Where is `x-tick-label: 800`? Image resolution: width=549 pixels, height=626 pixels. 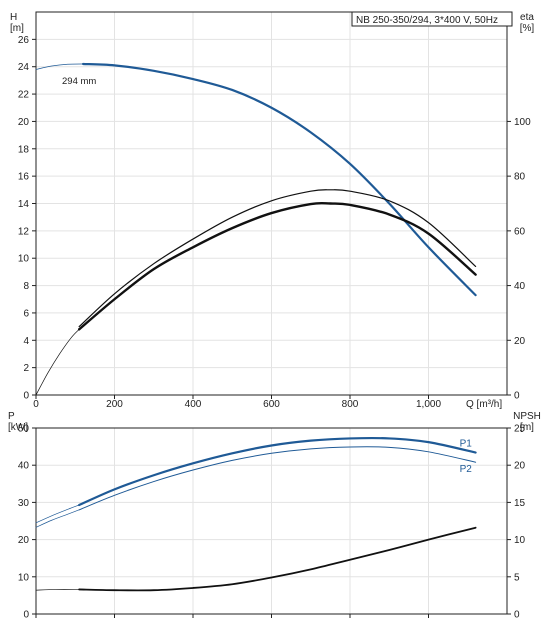
x-tick-label: 800 is located at coordinates (350, 404).